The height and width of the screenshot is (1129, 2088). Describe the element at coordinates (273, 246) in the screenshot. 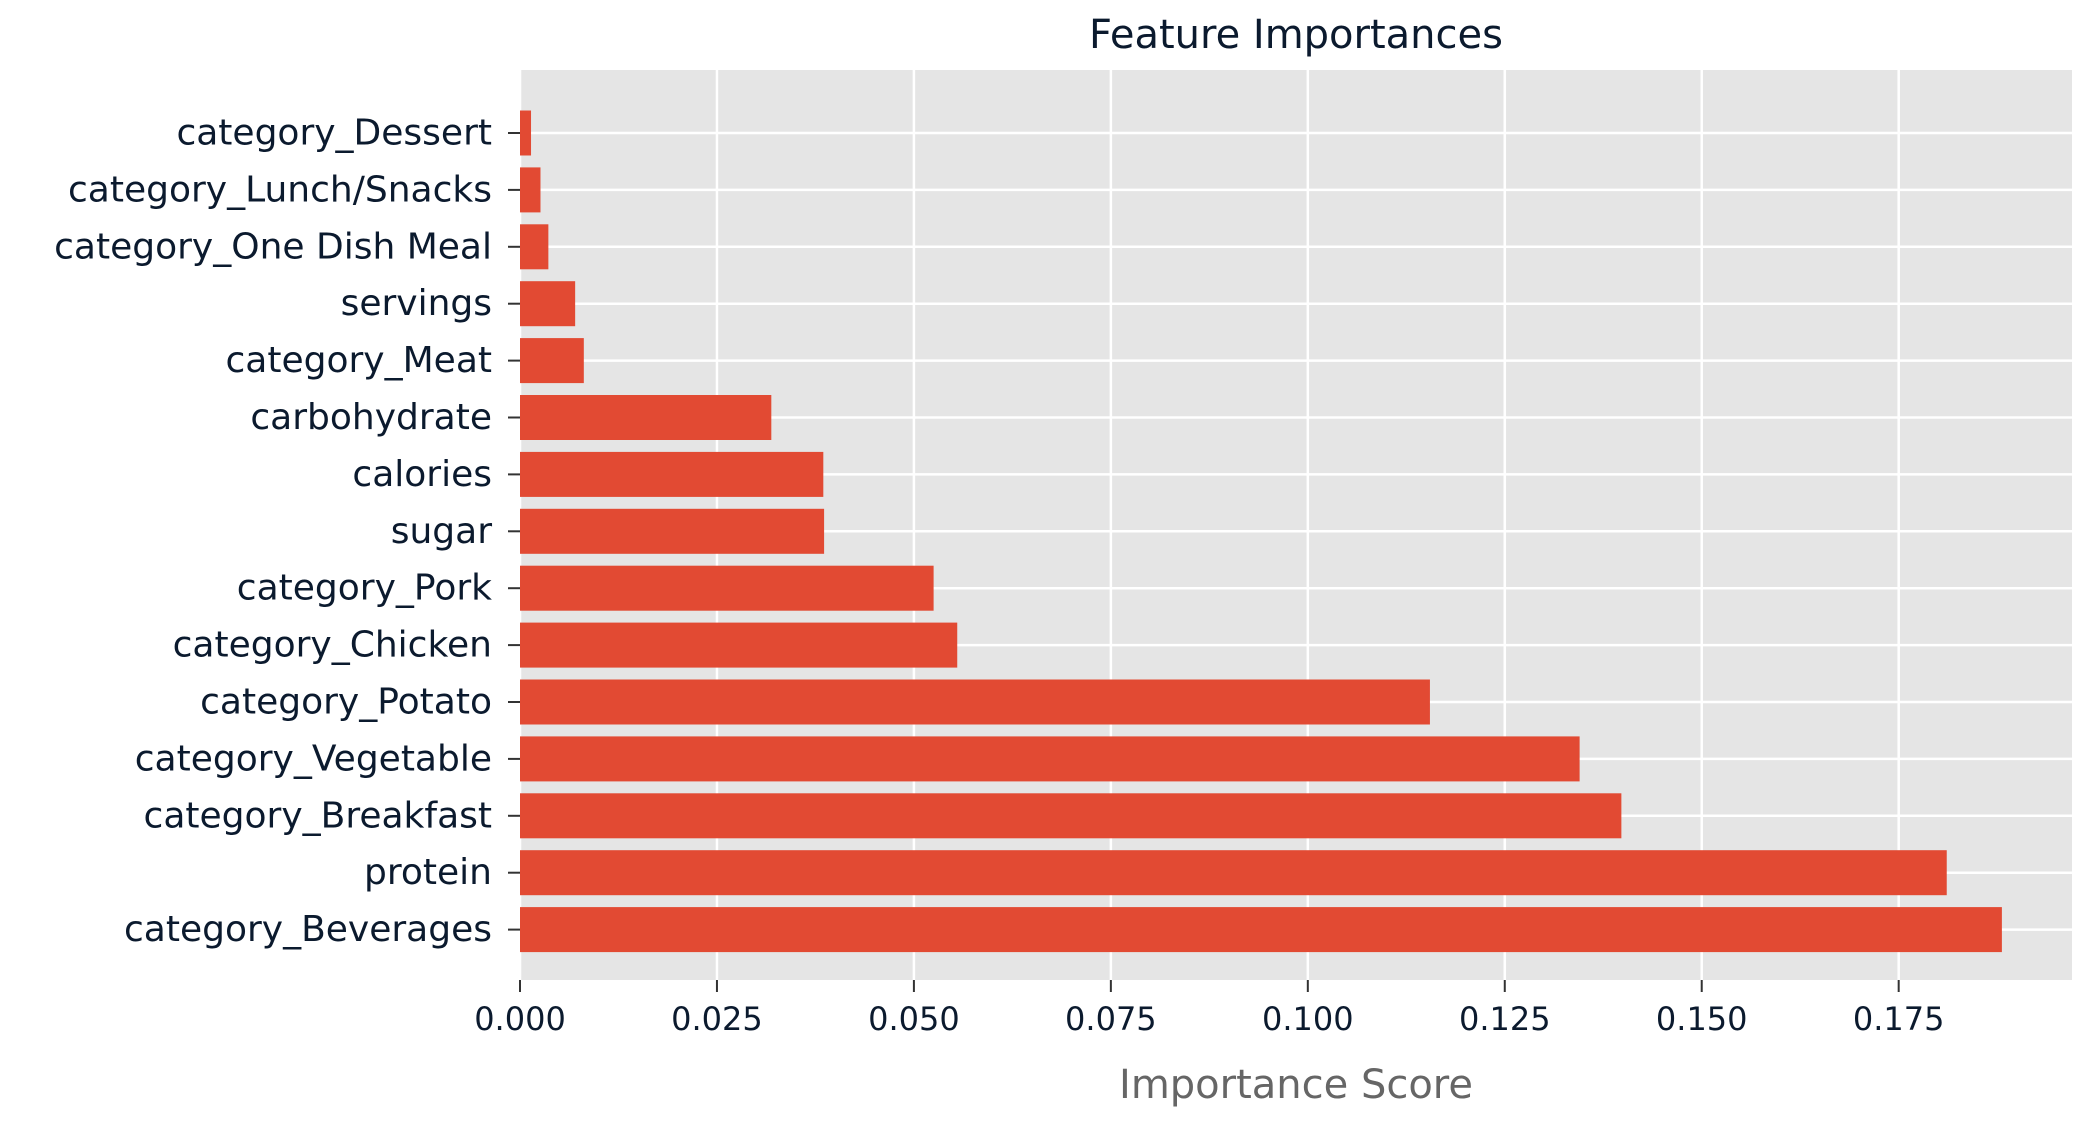

I see `y-tick-label: category_One Dish Meal` at that location.